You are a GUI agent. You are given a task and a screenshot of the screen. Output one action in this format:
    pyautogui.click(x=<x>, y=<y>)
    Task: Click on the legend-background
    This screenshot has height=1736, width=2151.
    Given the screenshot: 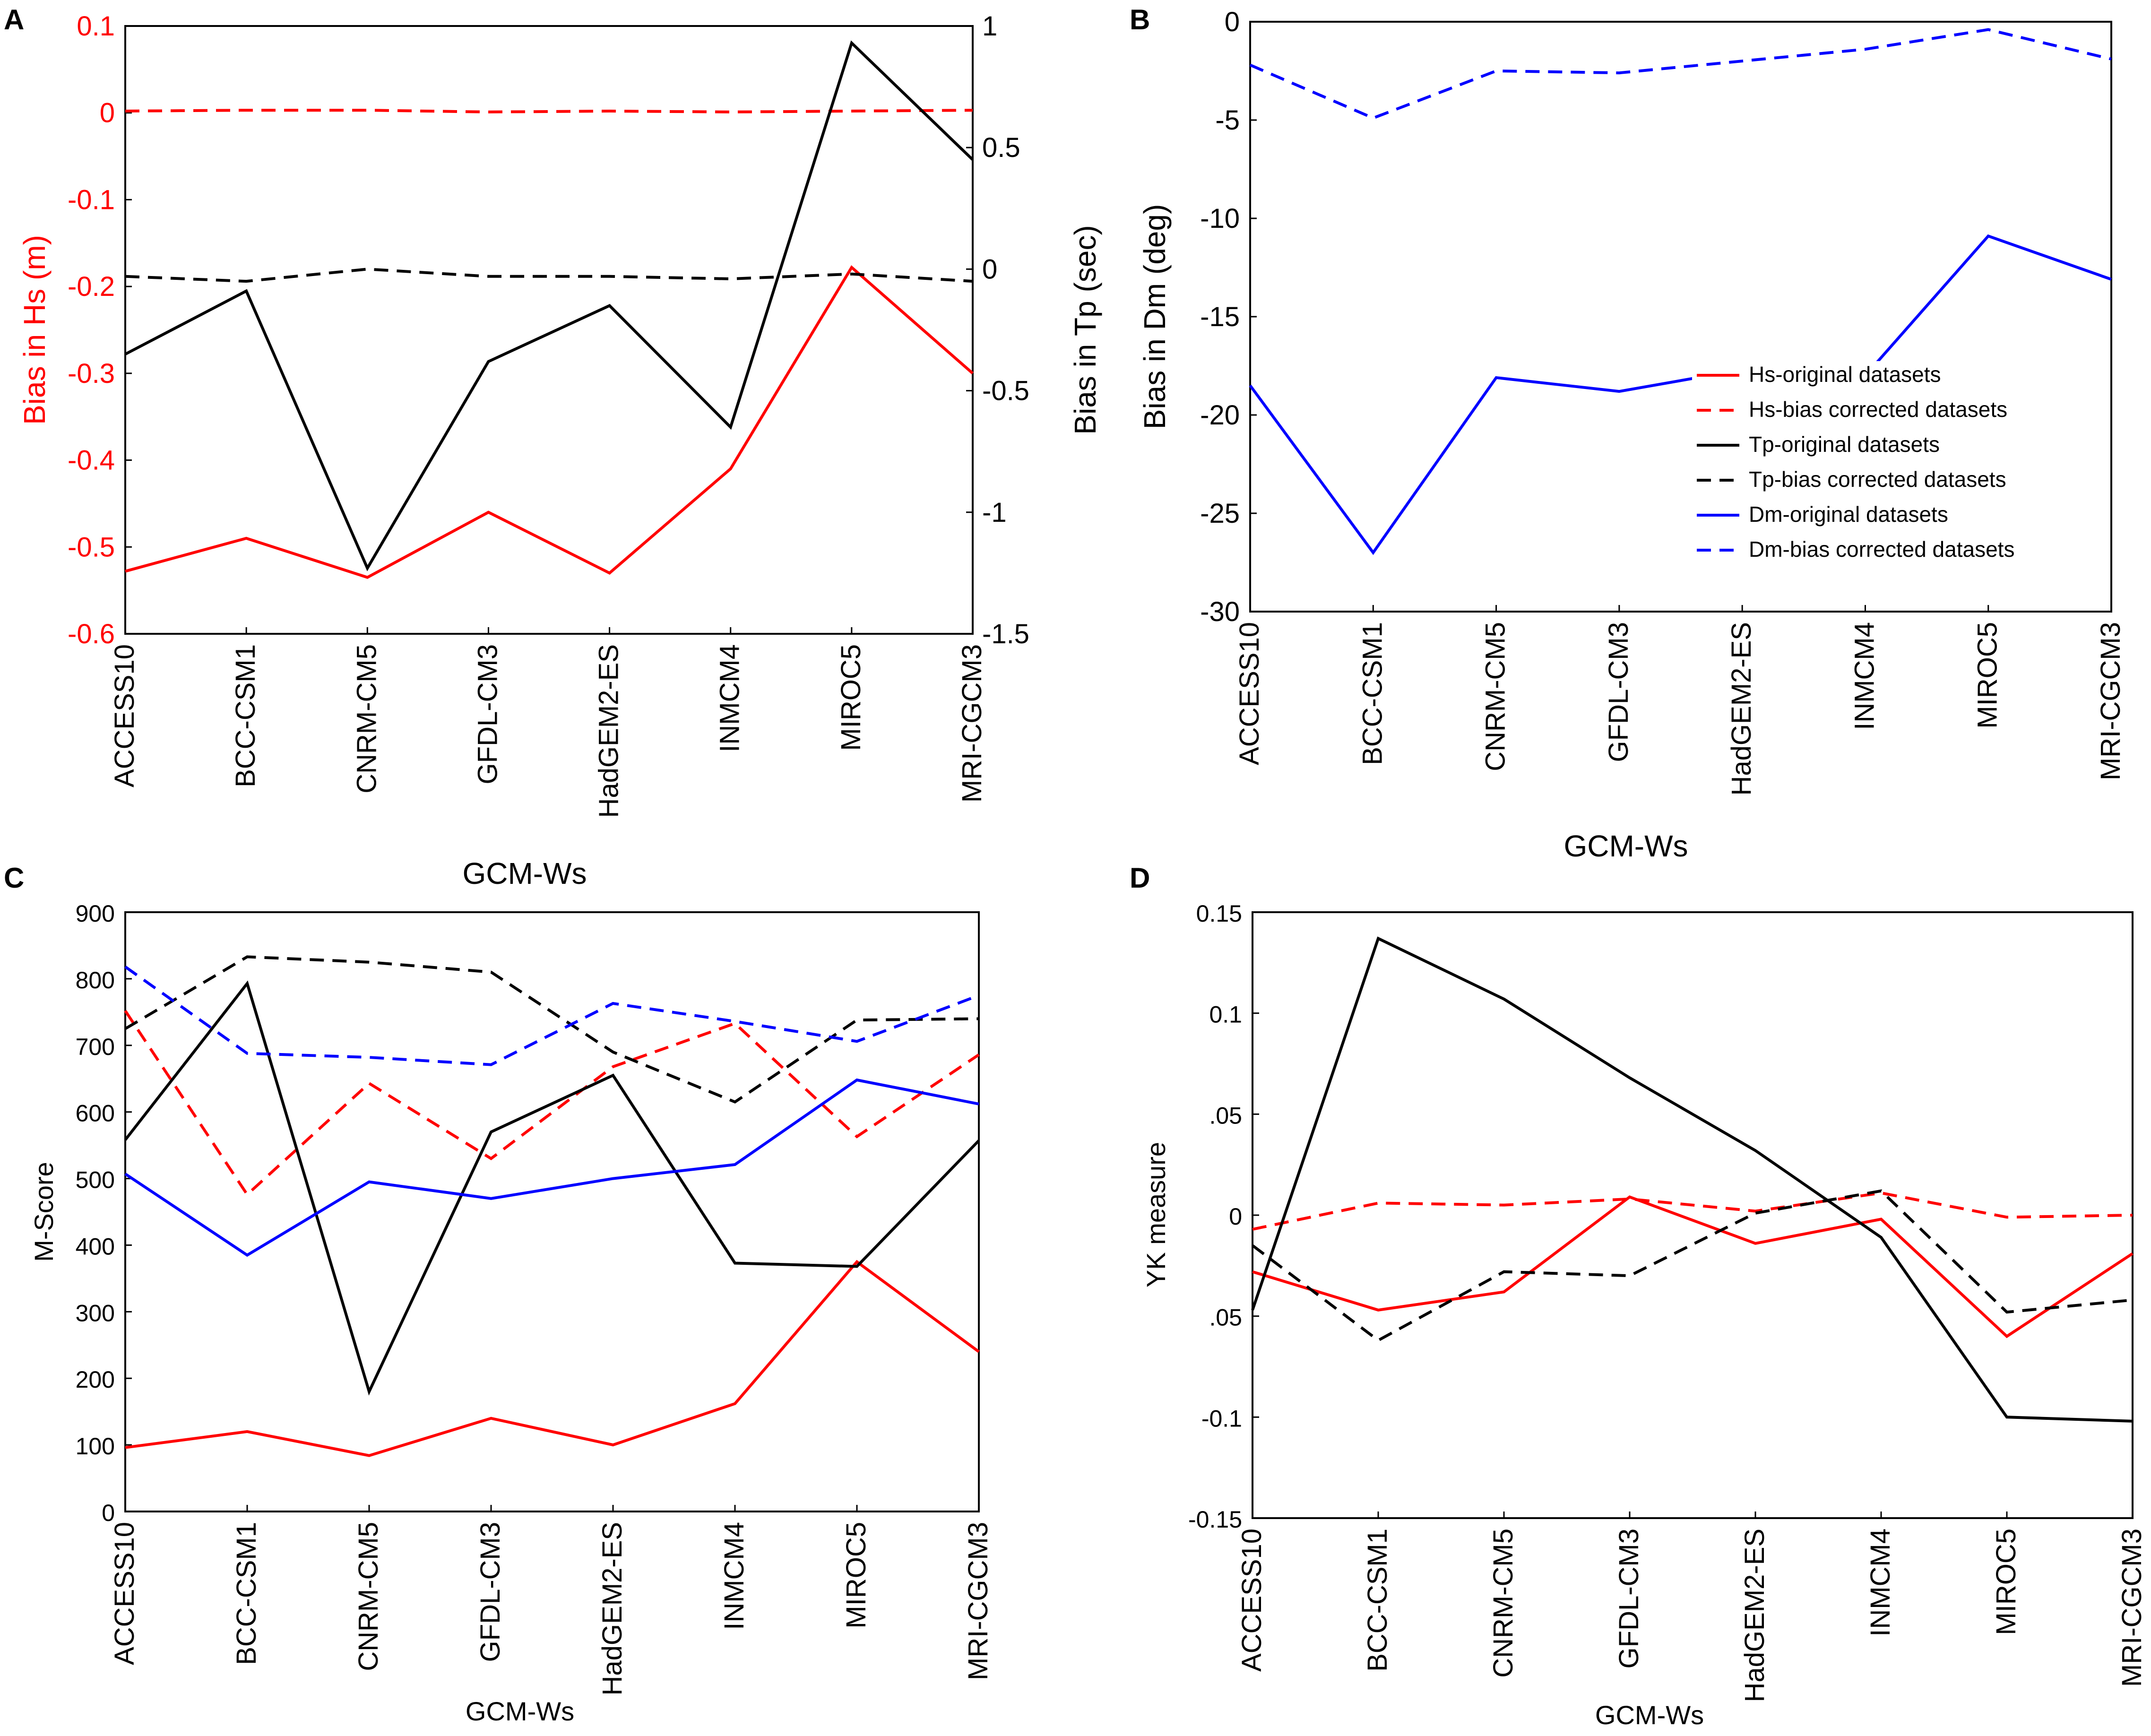 What is the action you would take?
    pyautogui.click(x=1900, y=470)
    